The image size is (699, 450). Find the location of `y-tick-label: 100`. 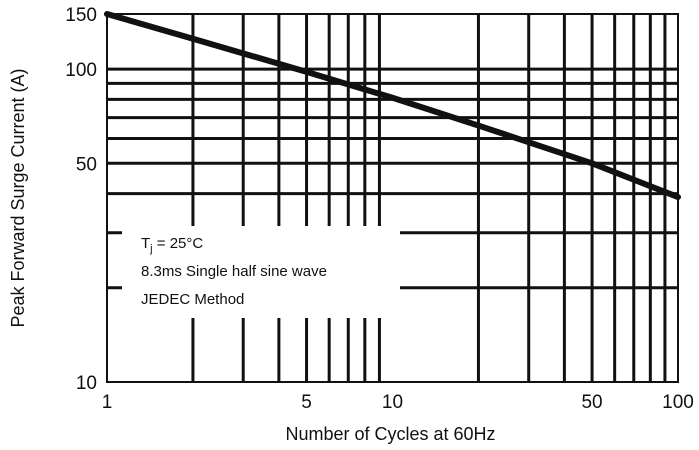

y-tick-label: 100 is located at coordinates (81, 70).